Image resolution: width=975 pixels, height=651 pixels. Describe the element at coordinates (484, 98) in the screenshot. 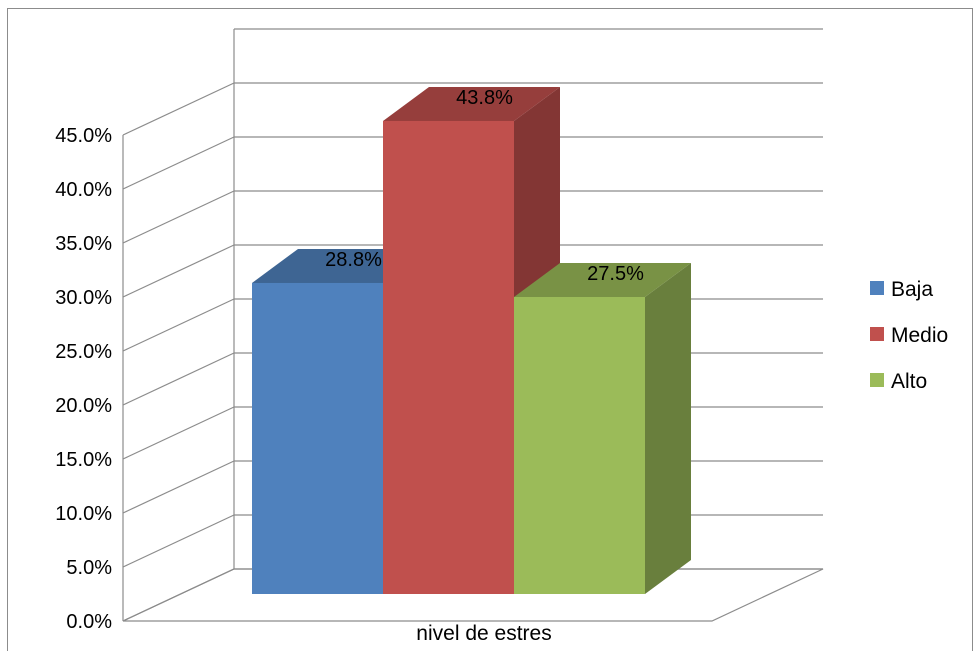

I see `data-label: 43.8%` at that location.